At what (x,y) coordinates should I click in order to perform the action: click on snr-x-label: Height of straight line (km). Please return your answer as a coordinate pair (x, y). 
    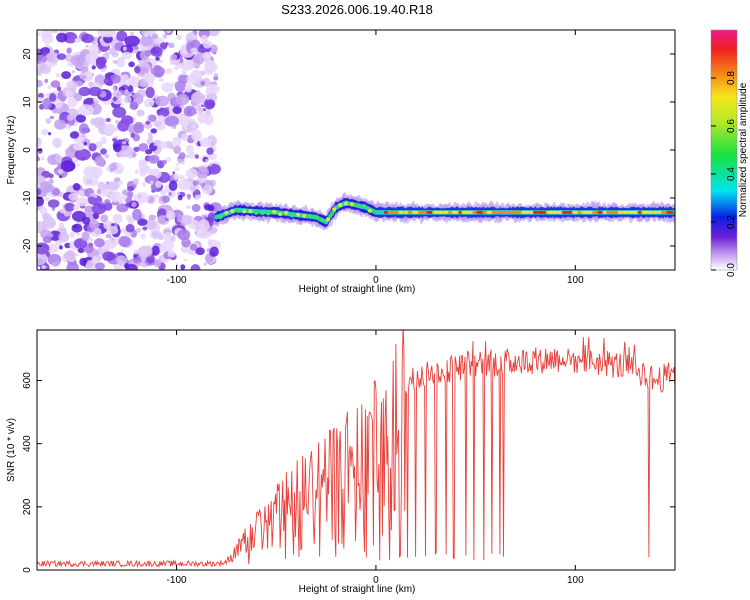
    Looking at the image, I should click on (357, 589).